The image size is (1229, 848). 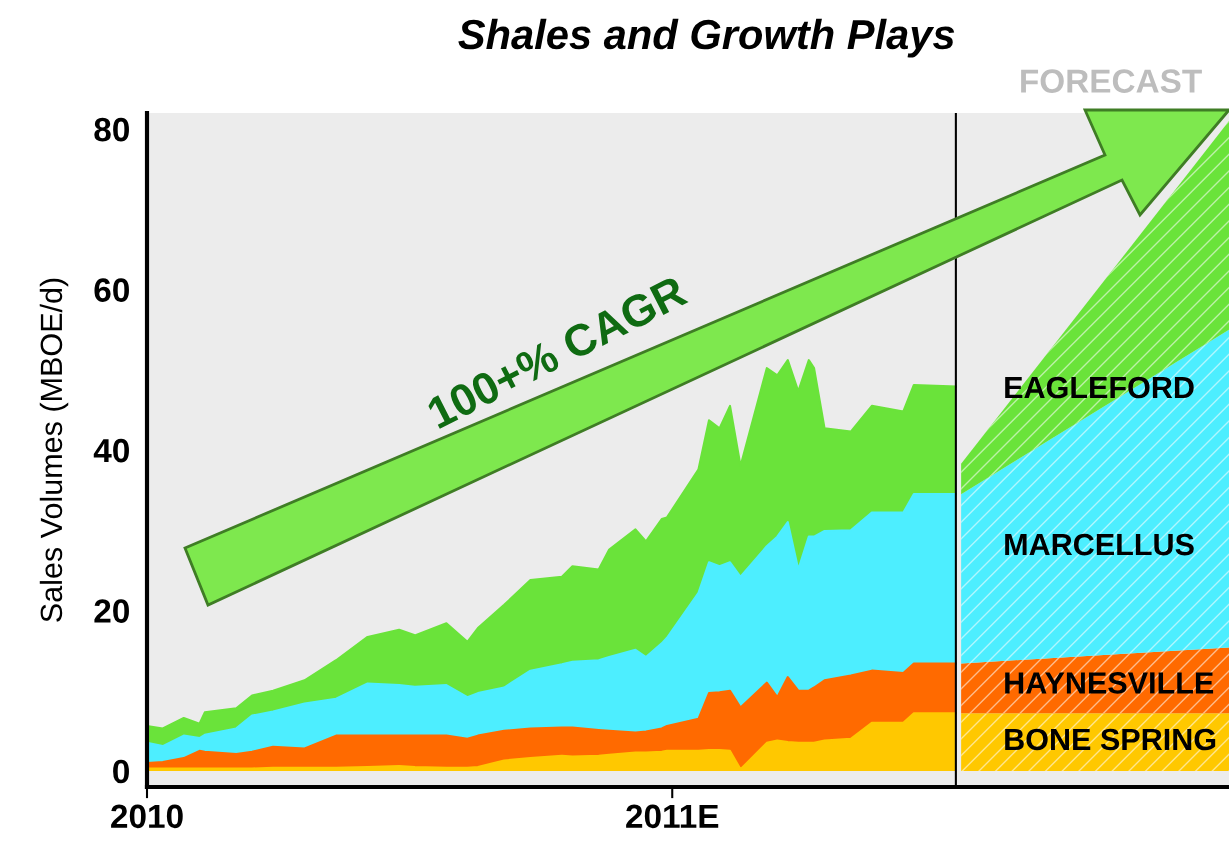 What do you see at coordinates (1109, 683) in the screenshot?
I see `series-label: HAYNESVILLE` at bounding box center [1109, 683].